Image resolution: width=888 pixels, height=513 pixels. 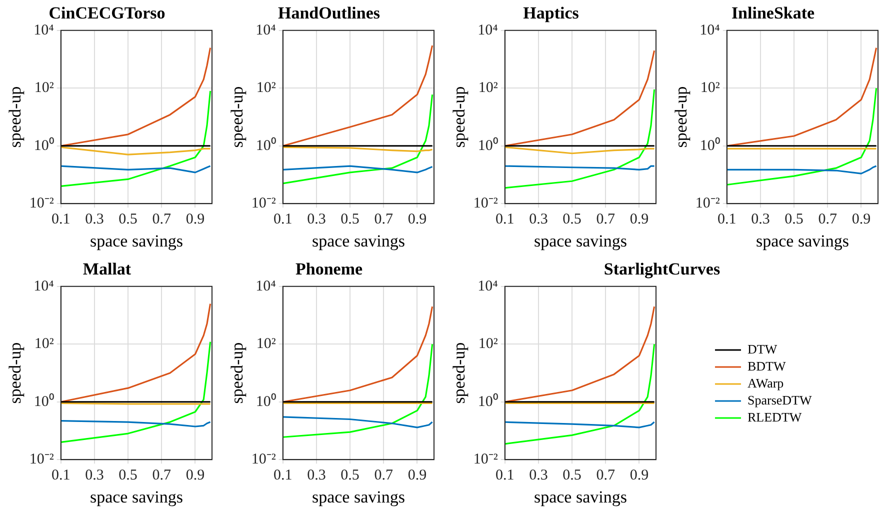 What do you see at coordinates (767, 366) in the screenshot?
I see `legend-label: BDTW` at bounding box center [767, 366].